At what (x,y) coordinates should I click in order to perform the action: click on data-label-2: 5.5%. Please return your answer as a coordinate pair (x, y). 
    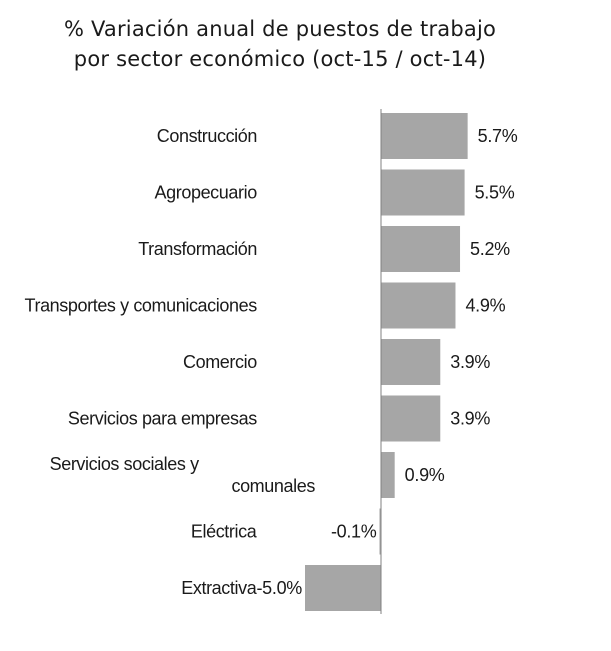
    Looking at the image, I should click on (495, 193).